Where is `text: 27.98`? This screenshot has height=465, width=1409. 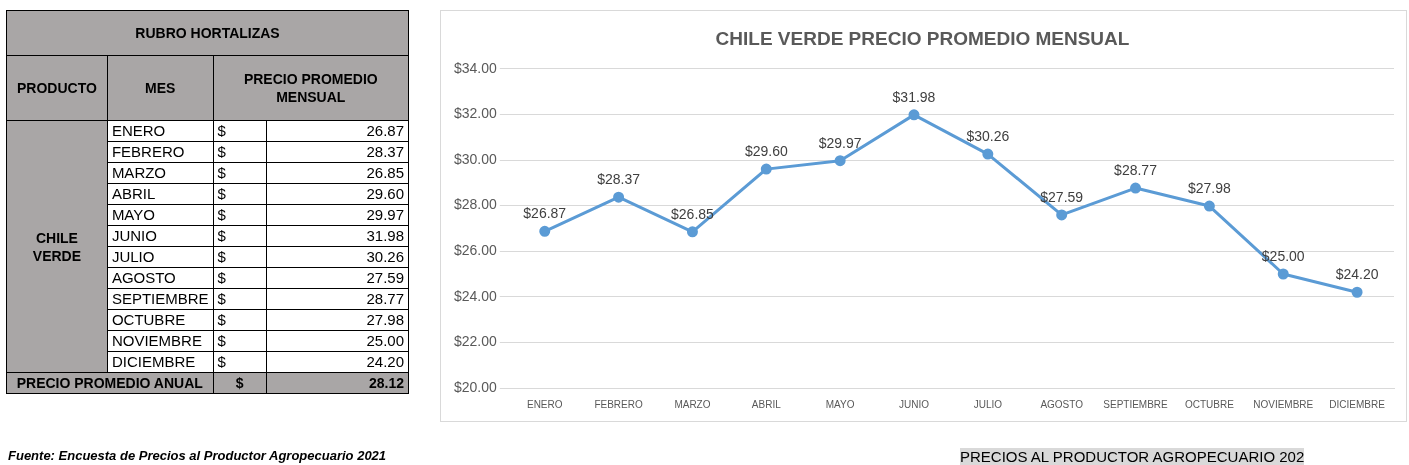
text: 27.98 is located at coordinates (337, 320).